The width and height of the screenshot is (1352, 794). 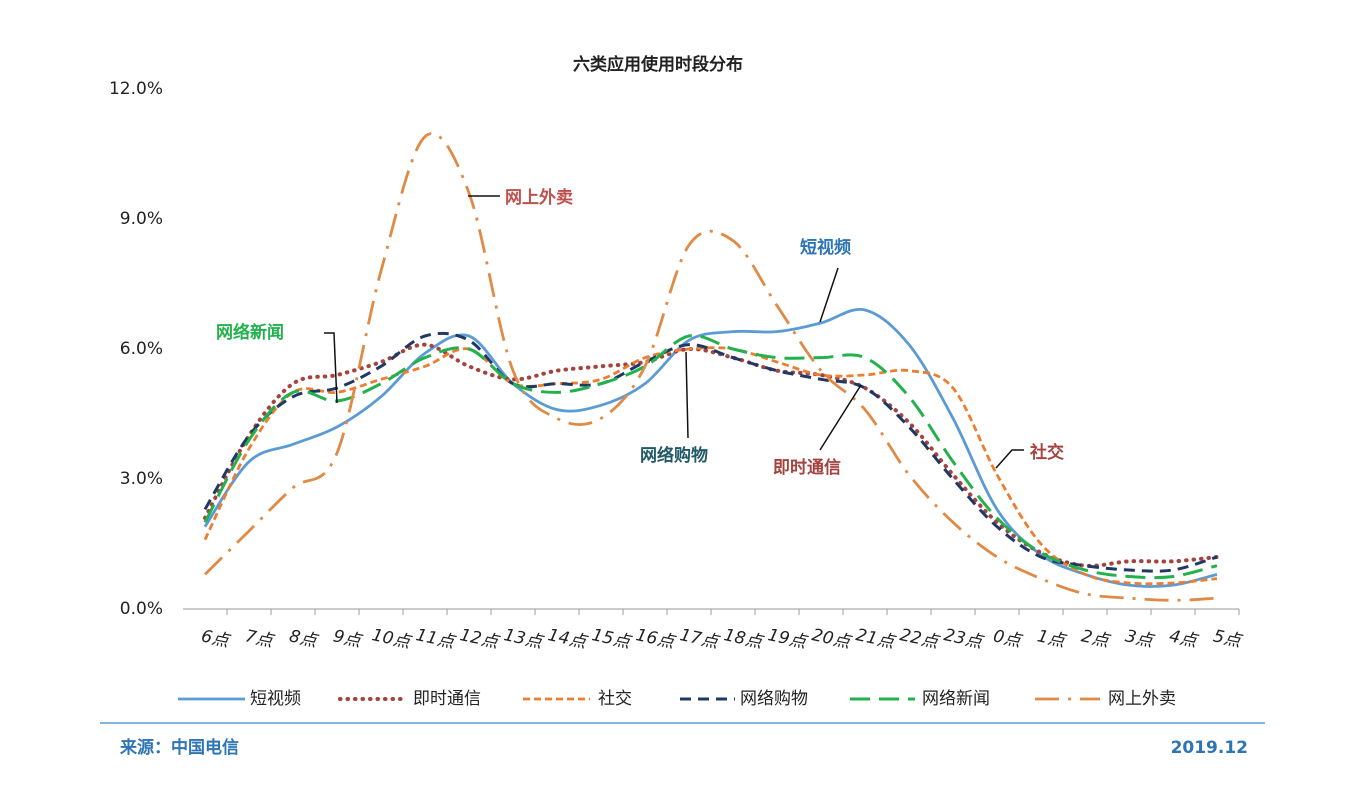 What do you see at coordinates (568, 639) in the screenshot?
I see `x-tick-label: 14点` at bounding box center [568, 639].